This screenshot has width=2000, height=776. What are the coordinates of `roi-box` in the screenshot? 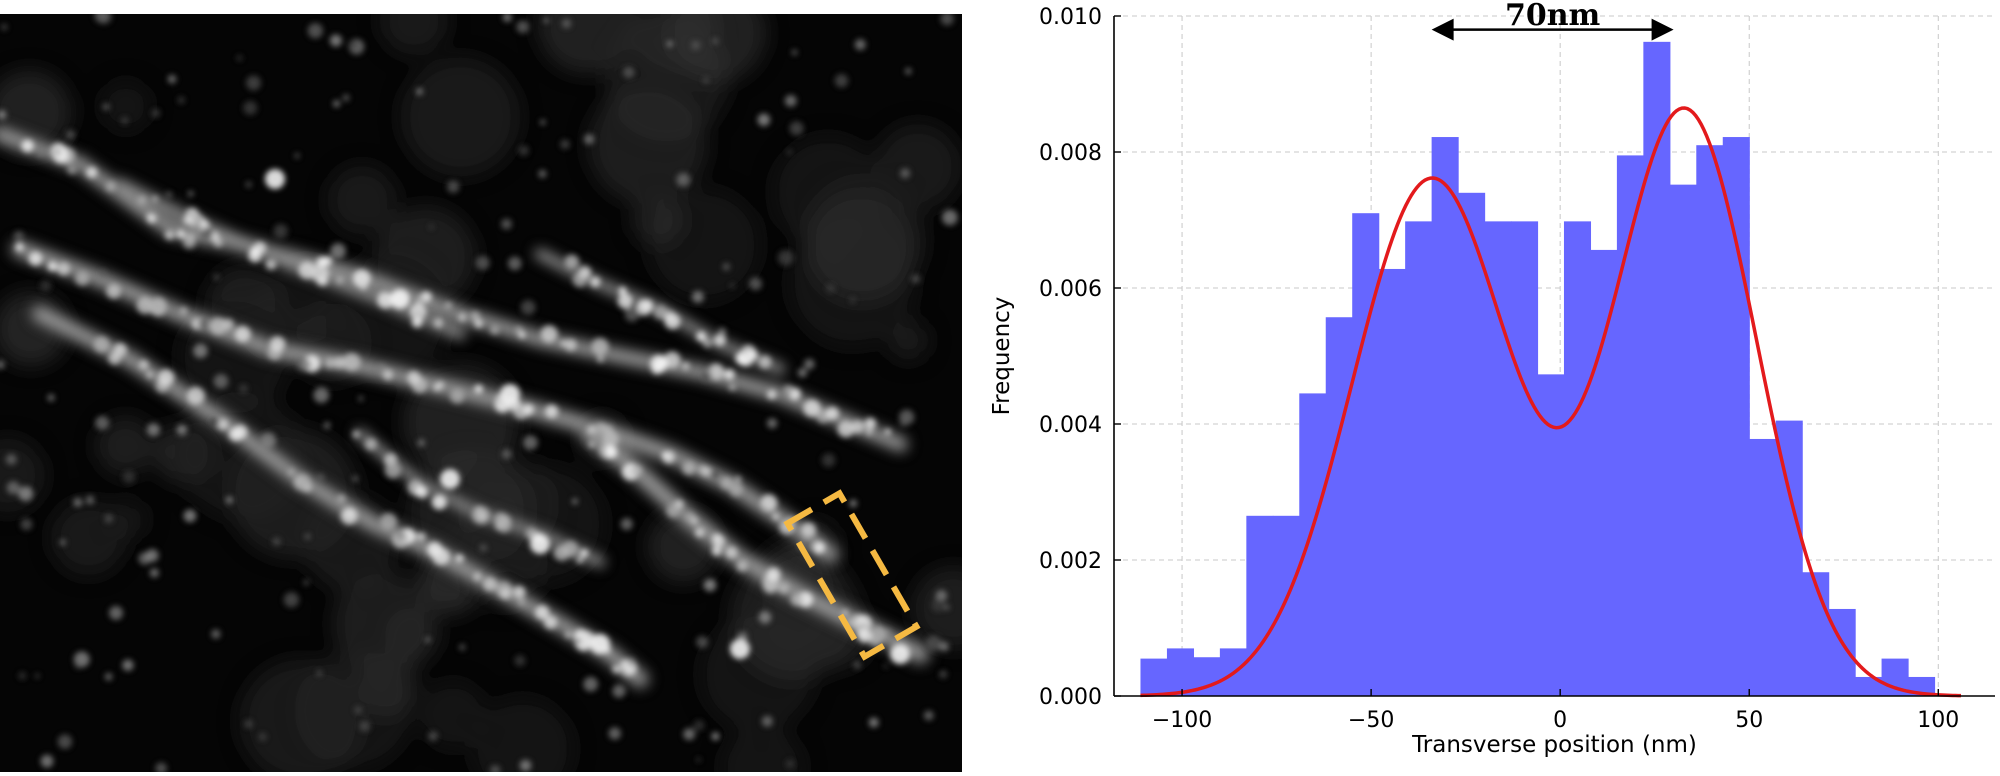 It's located at (852, 575).